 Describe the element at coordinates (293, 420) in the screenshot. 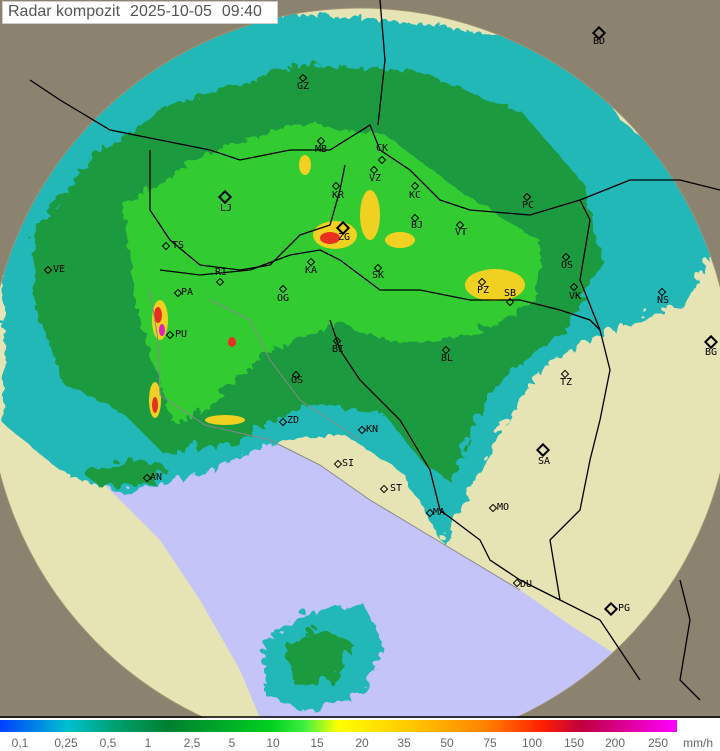

I see `city-label: ZD` at that location.